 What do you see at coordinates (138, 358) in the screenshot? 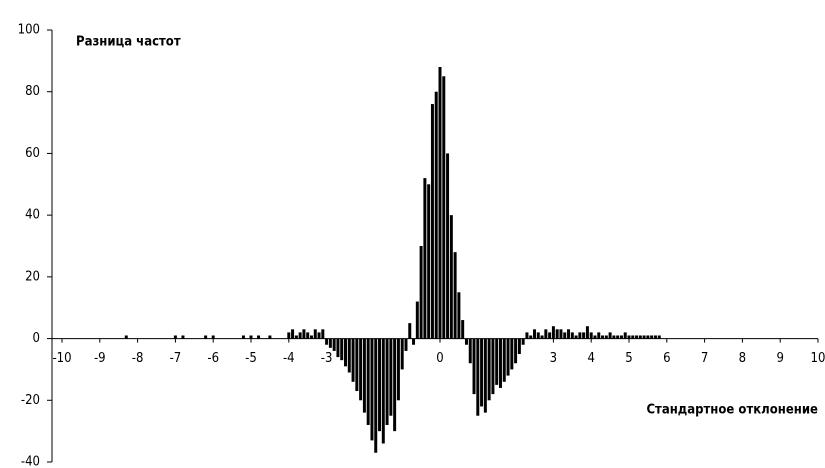
I see `x-tick-label: -8` at bounding box center [138, 358].